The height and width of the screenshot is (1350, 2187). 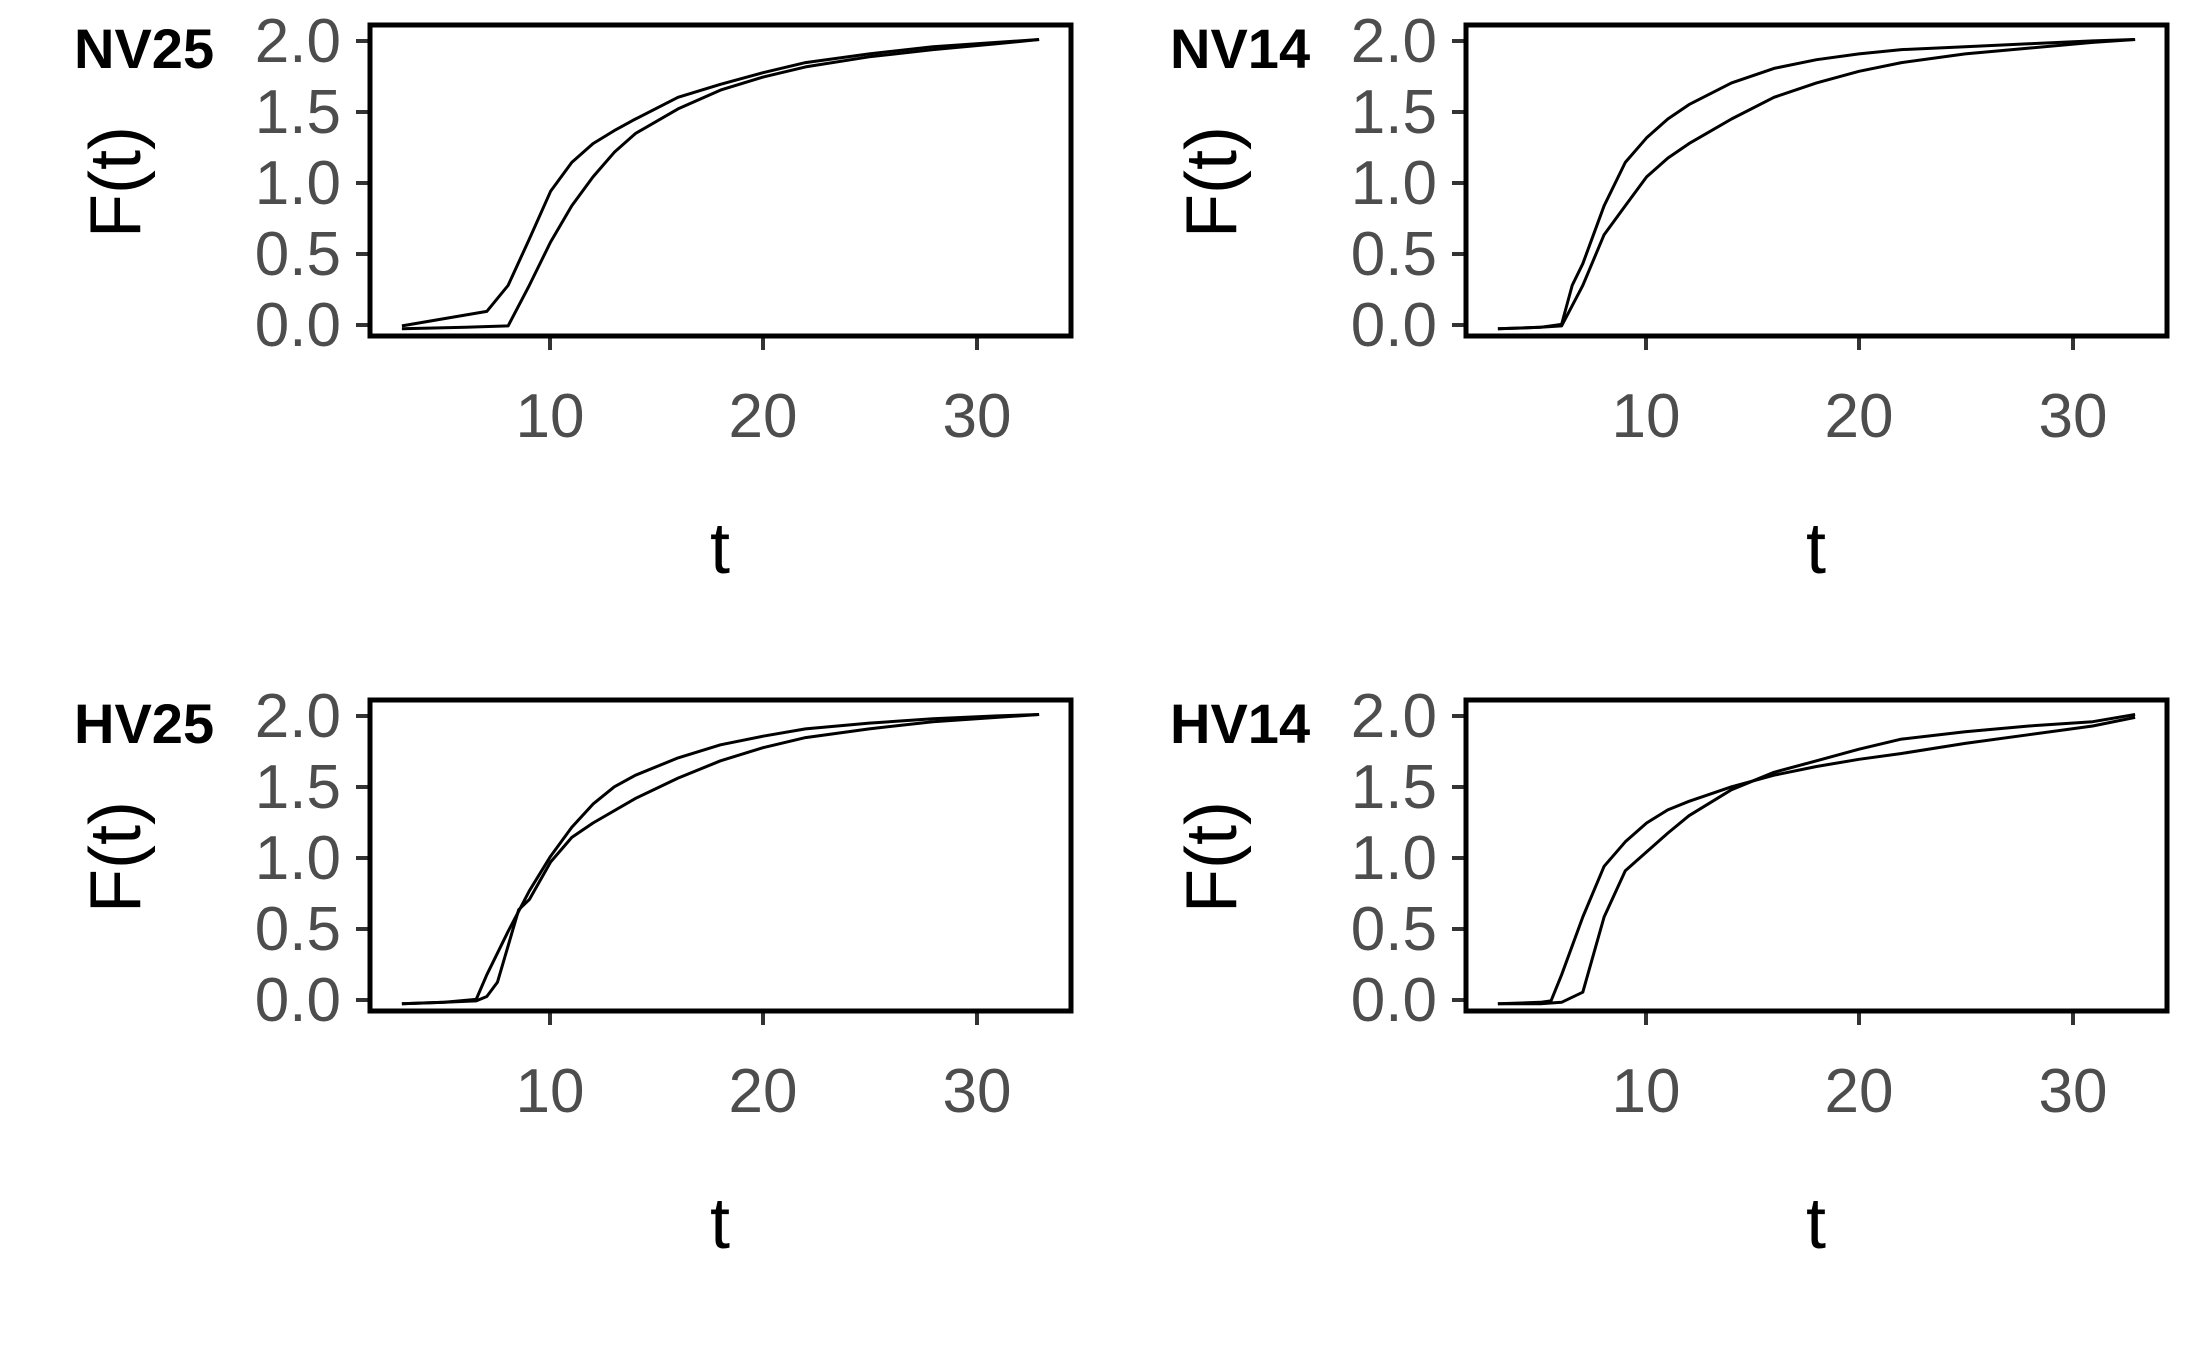 I want to click on panel-tag: NV25, so click(x=144, y=48).